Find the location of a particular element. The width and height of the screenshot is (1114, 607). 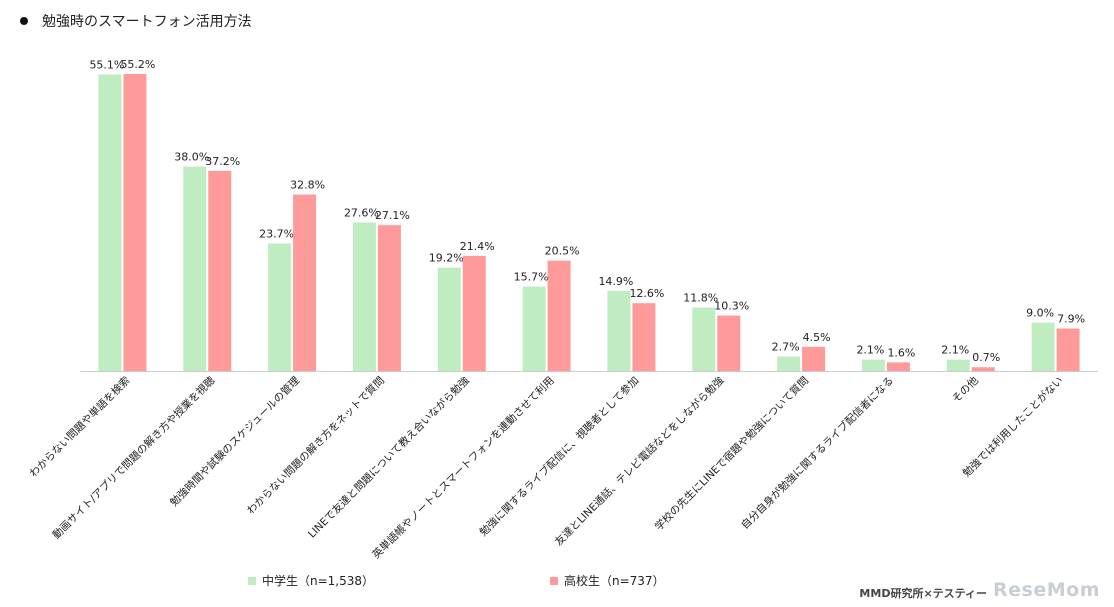

data-label-senior-7: 10.3% is located at coordinates (731, 306).